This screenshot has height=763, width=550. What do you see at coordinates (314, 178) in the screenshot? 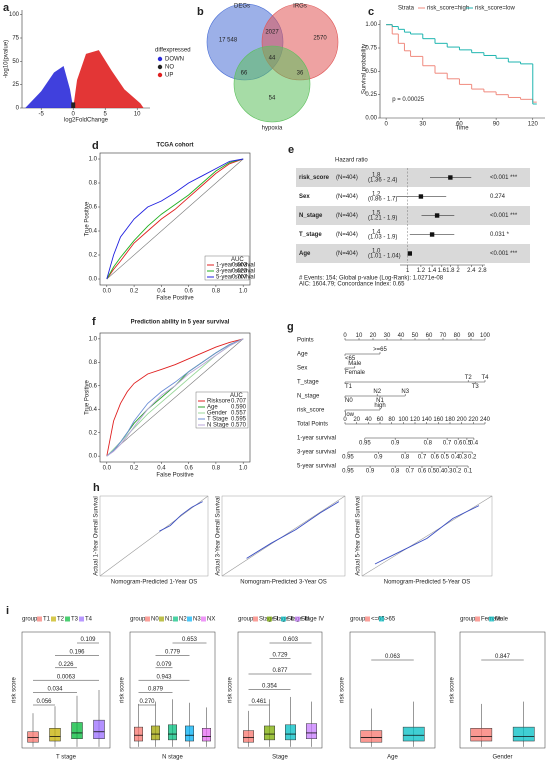
I see `row-name: risk_score` at bounding box center [314, 178].